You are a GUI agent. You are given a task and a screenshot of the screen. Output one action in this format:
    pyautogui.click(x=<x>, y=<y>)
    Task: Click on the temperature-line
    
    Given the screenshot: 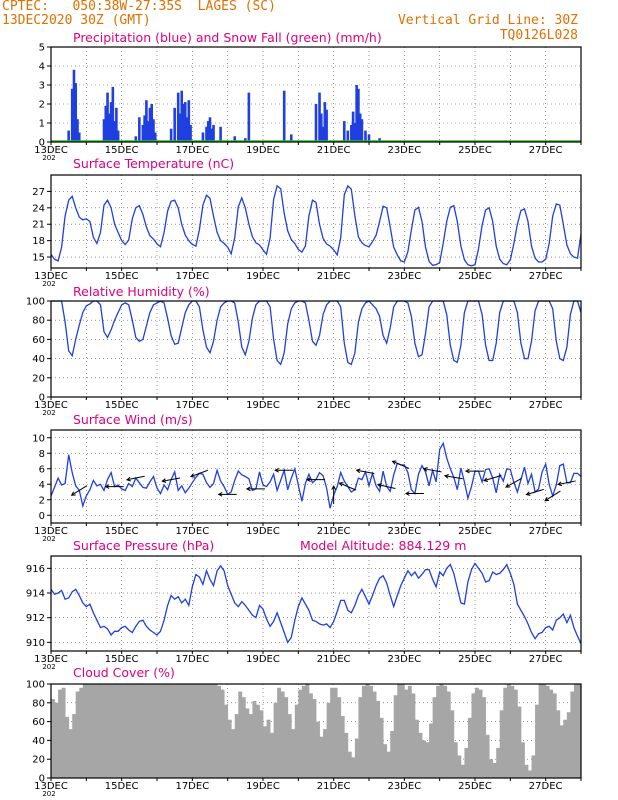 What is the action you would take?
    pyautogui.click(x=316, y=225)
    